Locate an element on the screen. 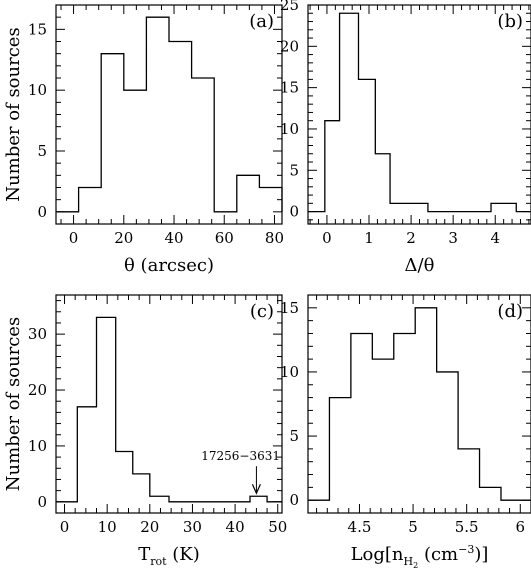  x-tick-label: 60 is located at coordinates (224, 238).